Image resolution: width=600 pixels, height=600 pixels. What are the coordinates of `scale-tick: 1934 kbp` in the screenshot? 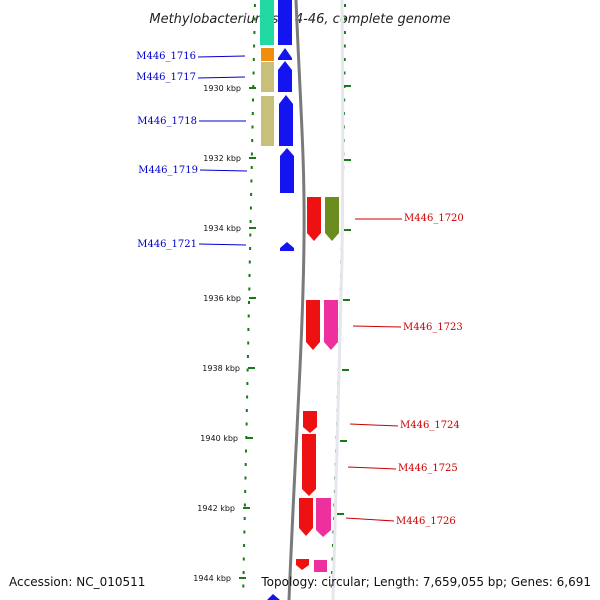 It's located at (229, 228).